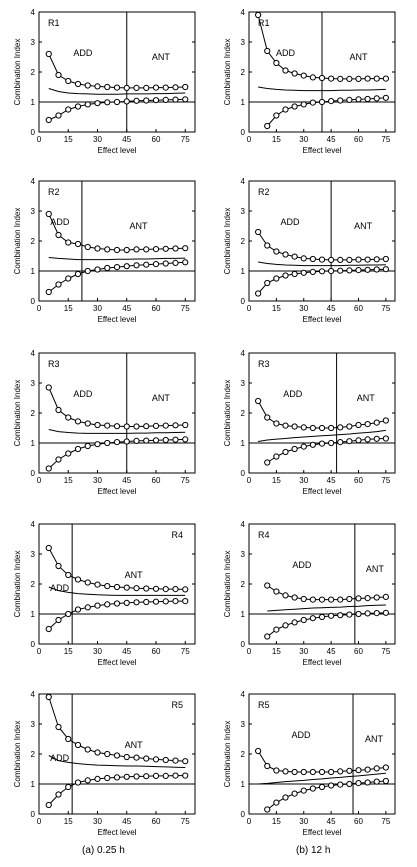 The height and width of the screenshot is (867, 417). Describe the element at coordinates (363, 226) in the screenshot. I see `ant-region-label: ANT` at that location.